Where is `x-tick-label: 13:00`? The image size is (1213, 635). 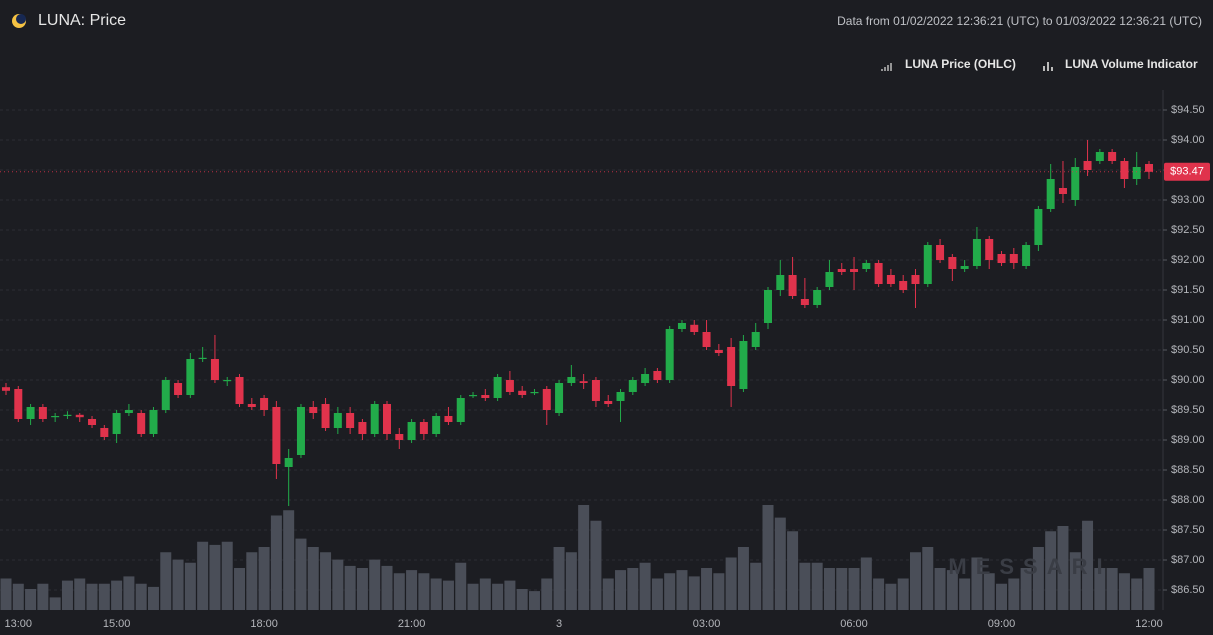 x-tick-label: 13:00 is located at coordinates (19, 624).